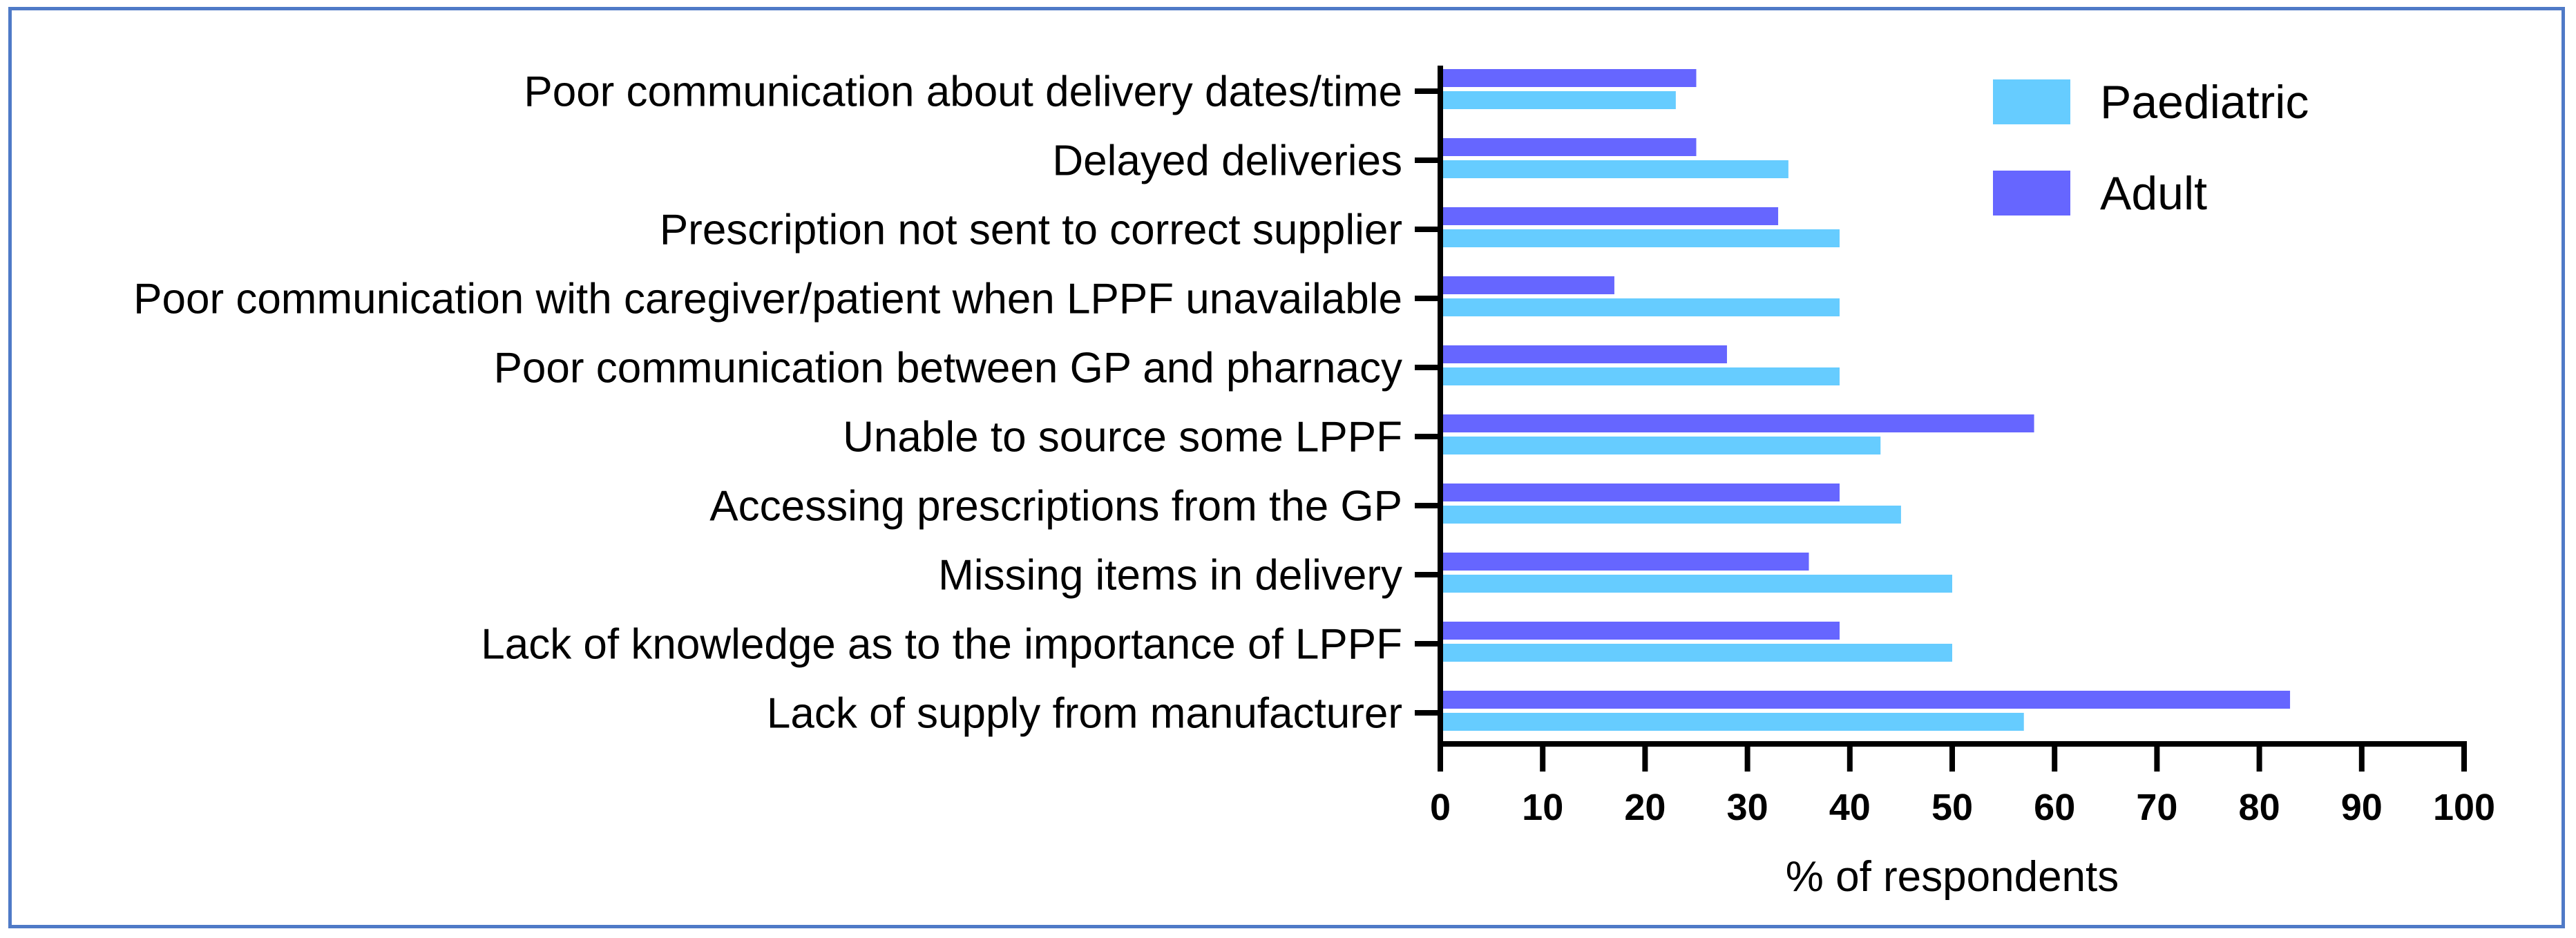 The width and height of the screenshot is (2576, 938). I want to click on legend-swatch-paediatric, so click(2031, 101).